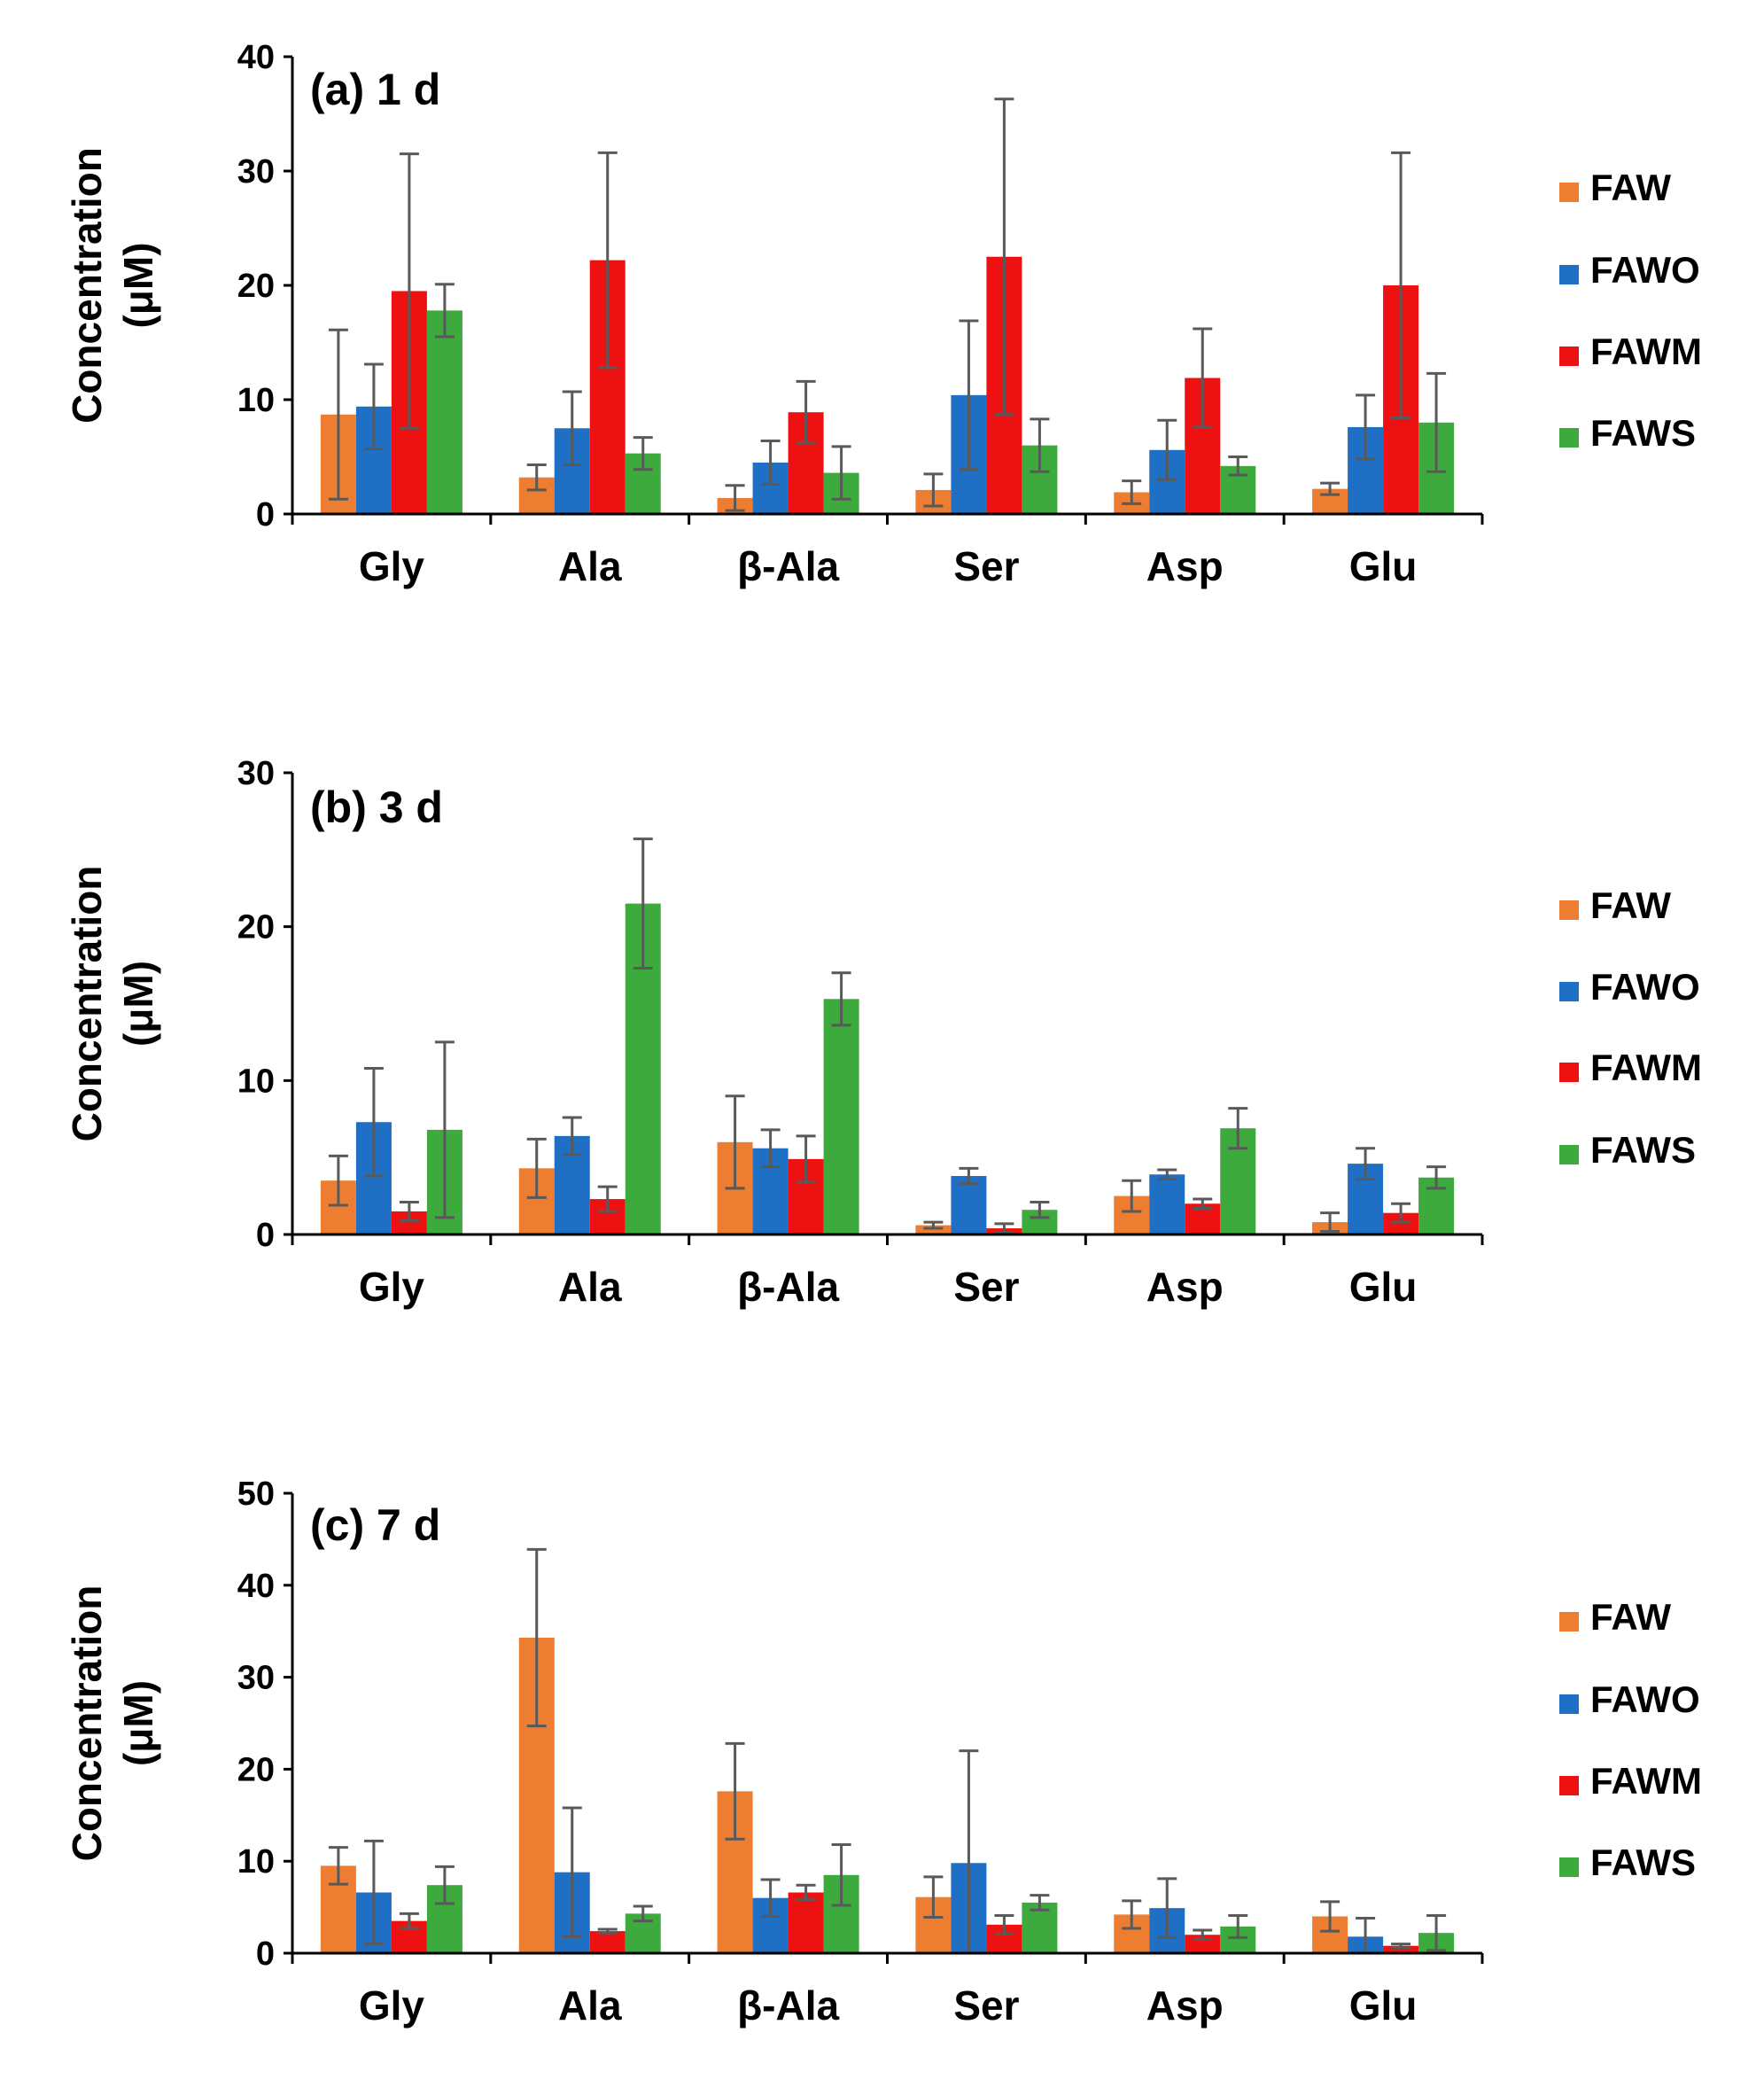  What do you see at coordinates (256, 1494) in the screenshot?
I see `y-tick-label: 50` at bounding box center [256, 1494].